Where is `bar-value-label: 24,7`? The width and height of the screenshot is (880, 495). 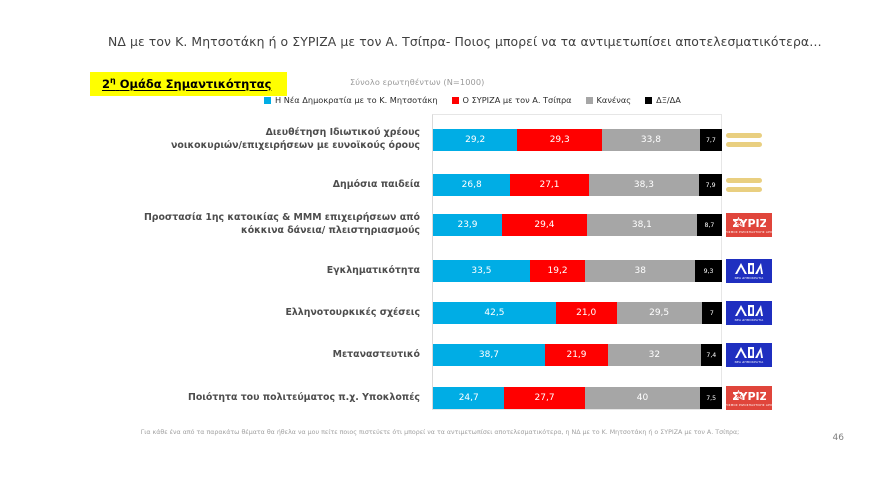 bar-value-label: 24,7 is located at coordinates (468, 398).